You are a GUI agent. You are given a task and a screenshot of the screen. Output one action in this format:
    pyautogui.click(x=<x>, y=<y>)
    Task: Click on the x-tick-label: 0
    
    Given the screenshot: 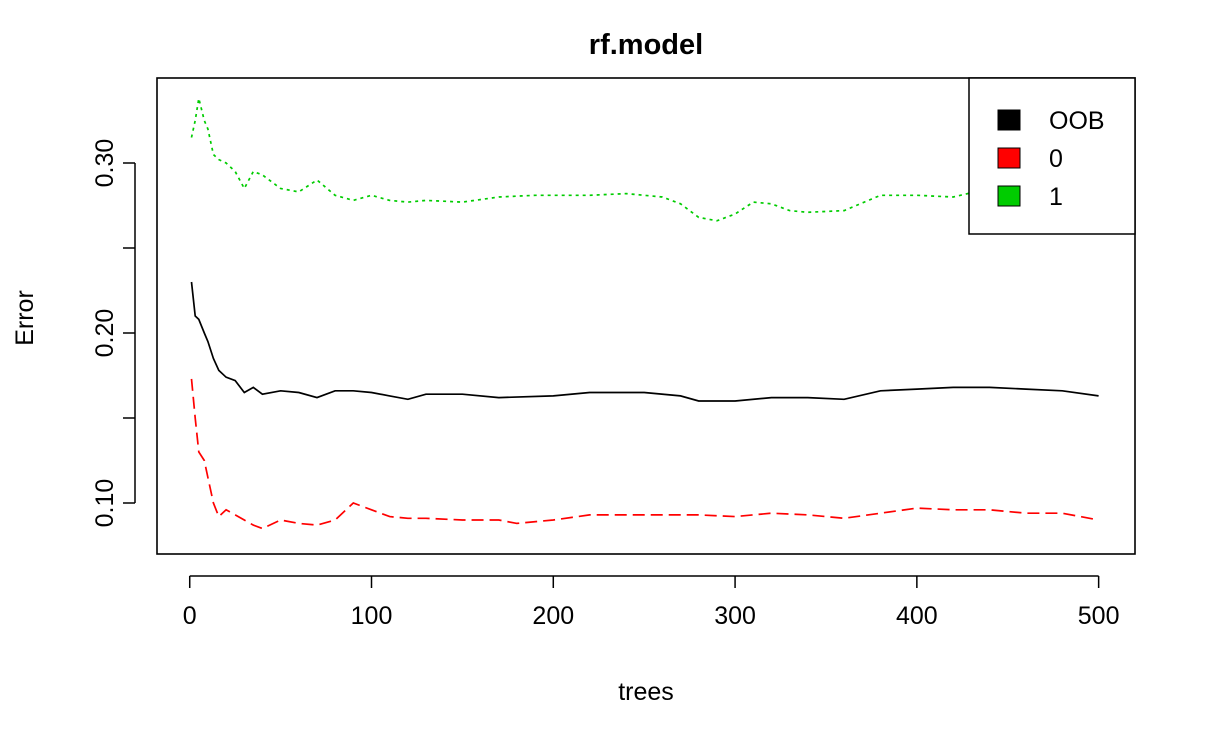 What is the action you would take?
    pyautogui.click(x=190, y=616)
    